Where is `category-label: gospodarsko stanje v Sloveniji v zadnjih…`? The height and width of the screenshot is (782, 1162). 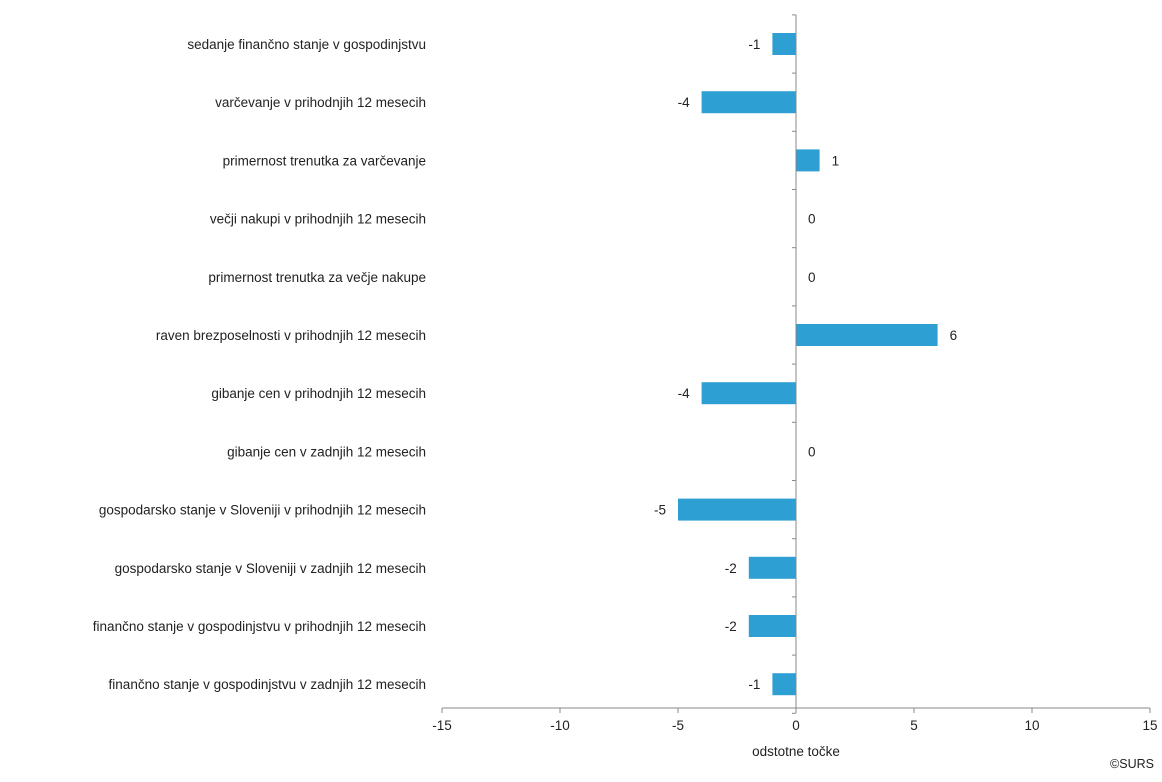
category-label: gospodarsko stanje v Sloveniji v zadnjih… is located at coordinates (270, 568).